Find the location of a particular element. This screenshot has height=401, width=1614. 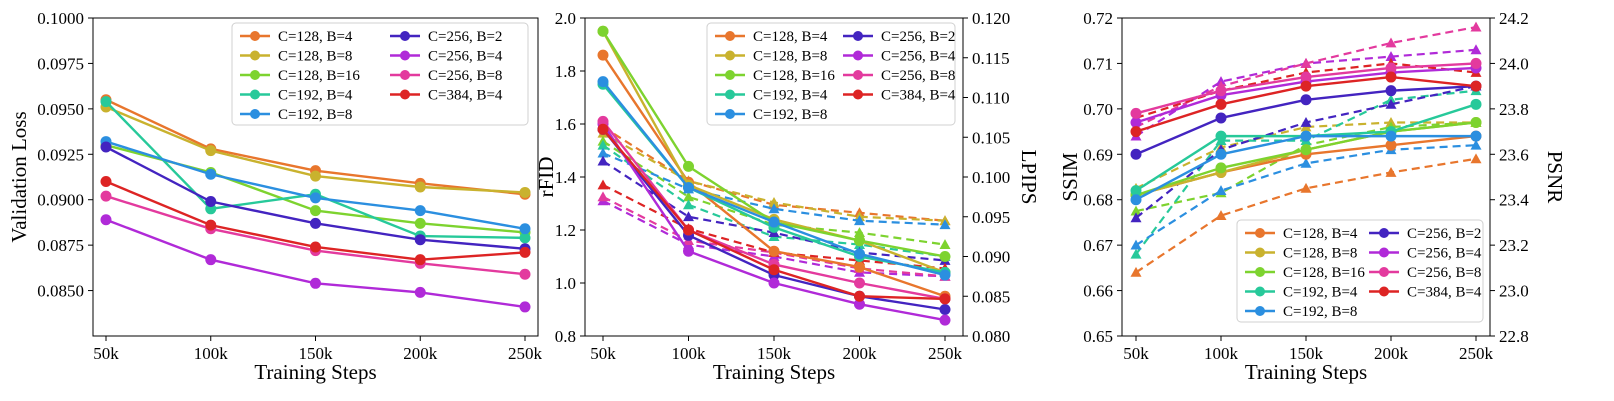

y-tick-label: 1.6 is located at coordinates (565, 124).